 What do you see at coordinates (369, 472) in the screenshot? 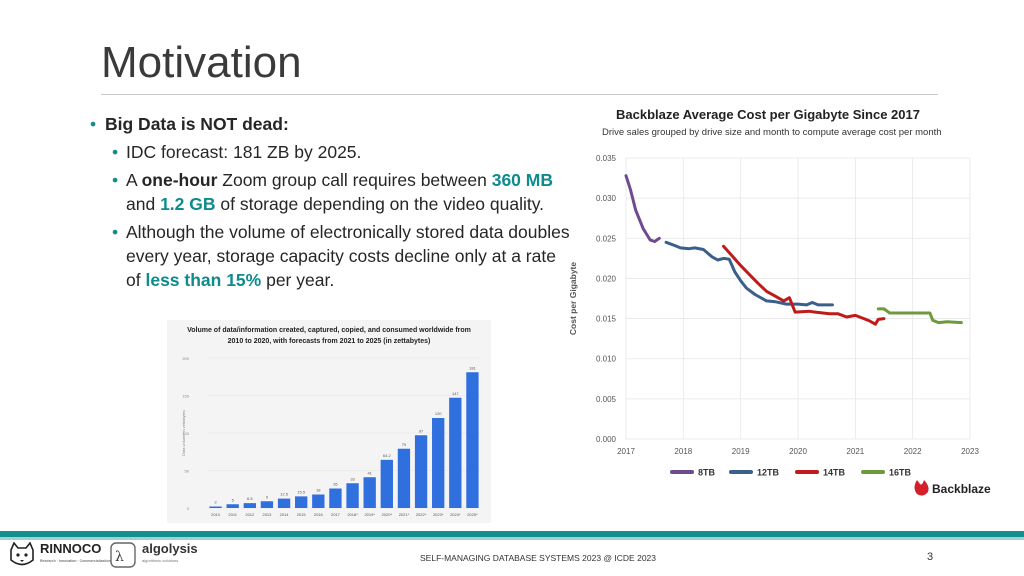
I see `bar-value-label: 41` at bounding box center [369, 472].